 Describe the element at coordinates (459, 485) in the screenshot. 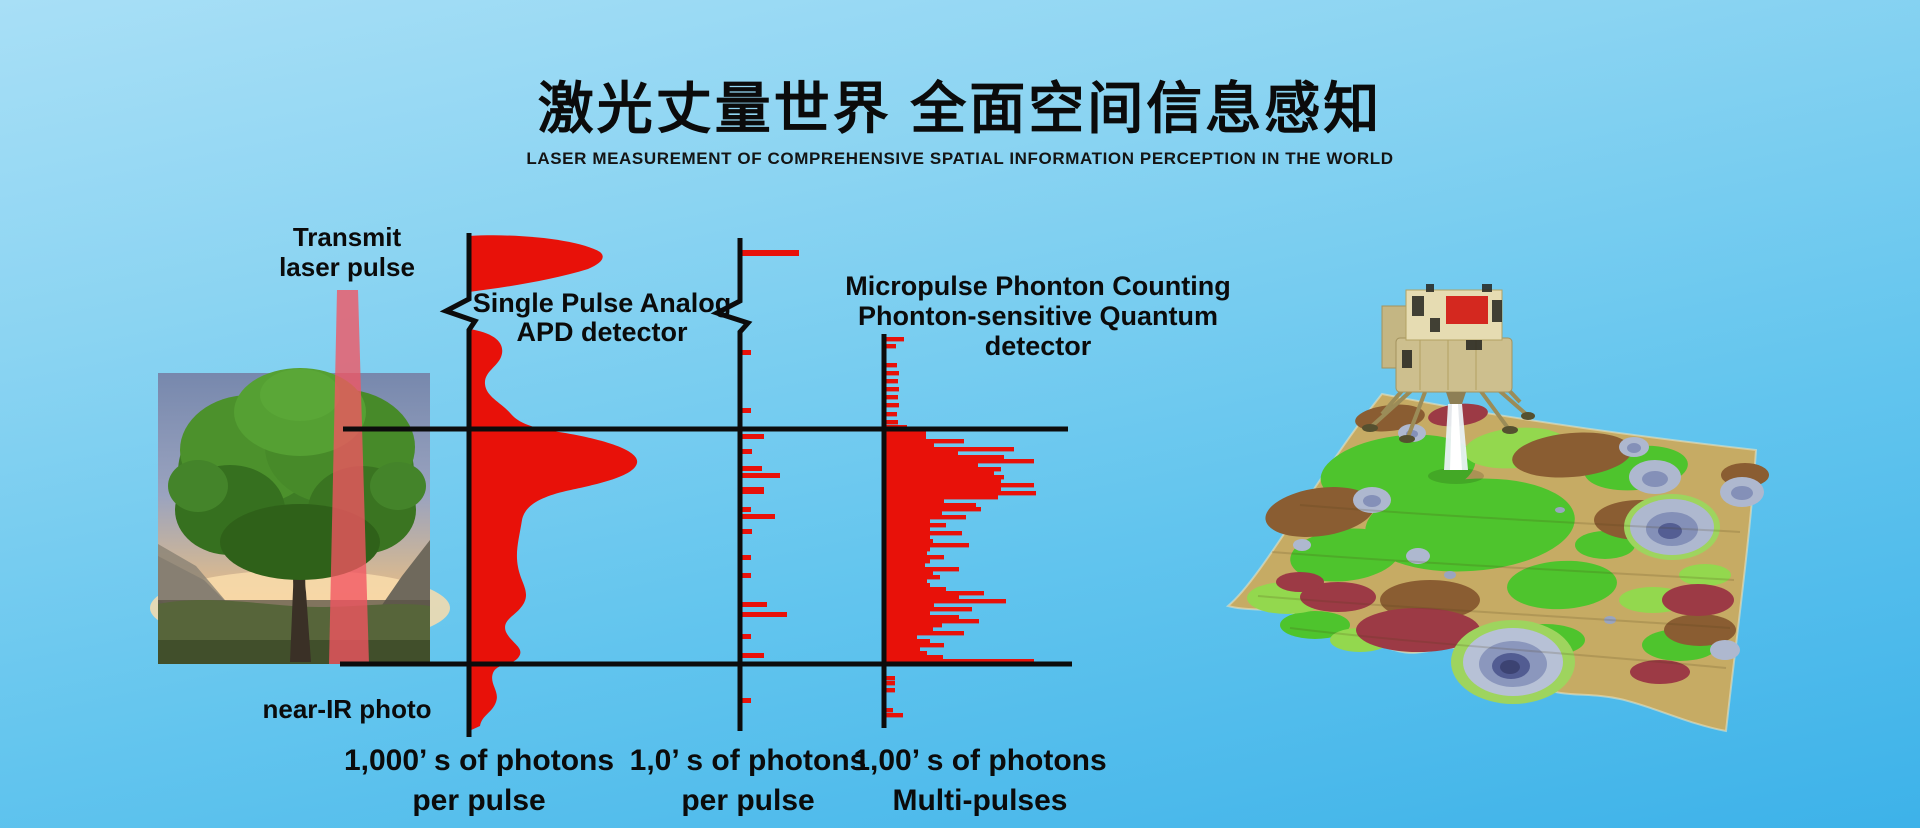

I see `axis-apd` at that location.